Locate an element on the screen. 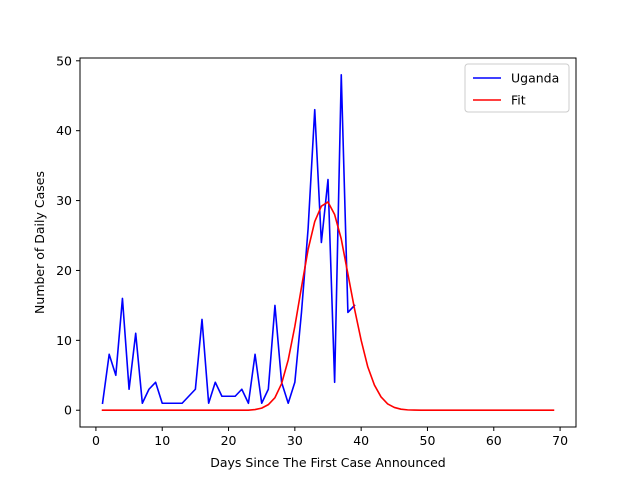 The width and height of the screenshot is (640, 484). y-tick-label: 50 is located at coordinates (64, 60).